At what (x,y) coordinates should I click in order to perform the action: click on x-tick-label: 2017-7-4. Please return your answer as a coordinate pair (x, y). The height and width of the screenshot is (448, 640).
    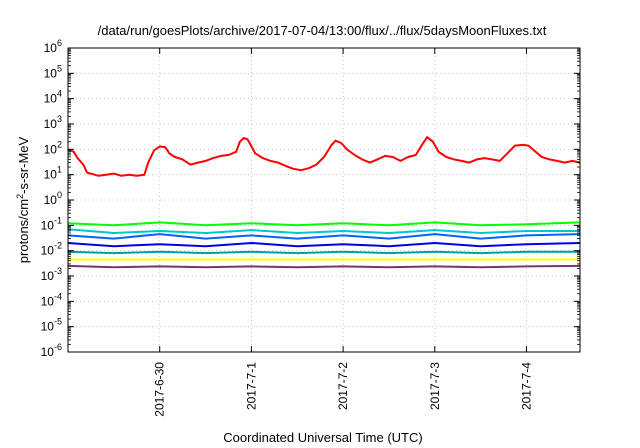
    Looking at the image, I should click on (527, 386).